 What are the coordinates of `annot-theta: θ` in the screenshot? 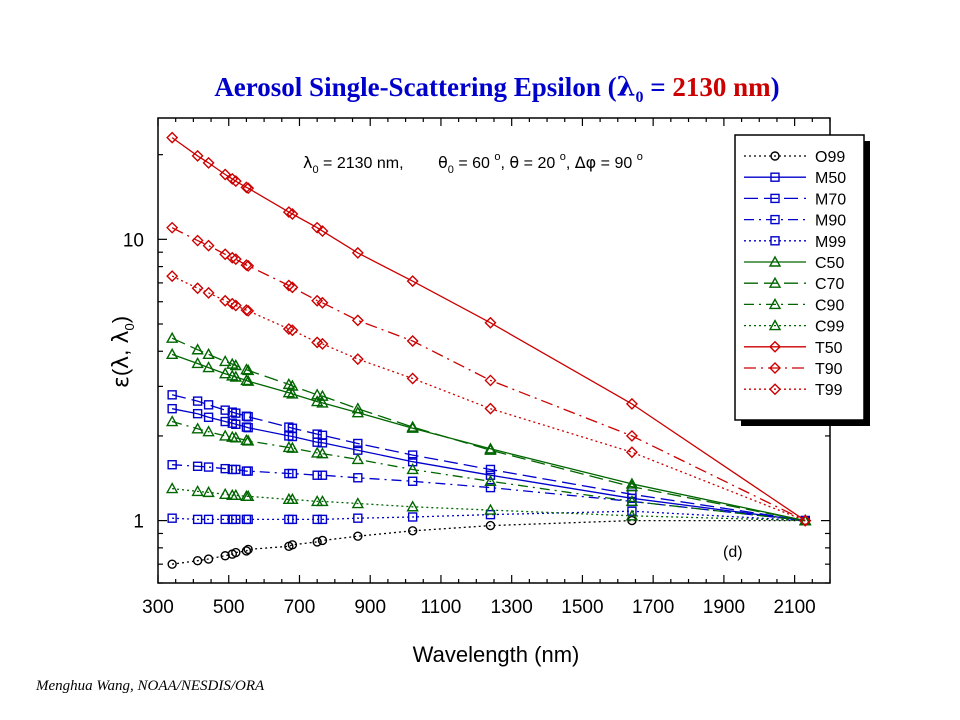 It's located at (514, 162).